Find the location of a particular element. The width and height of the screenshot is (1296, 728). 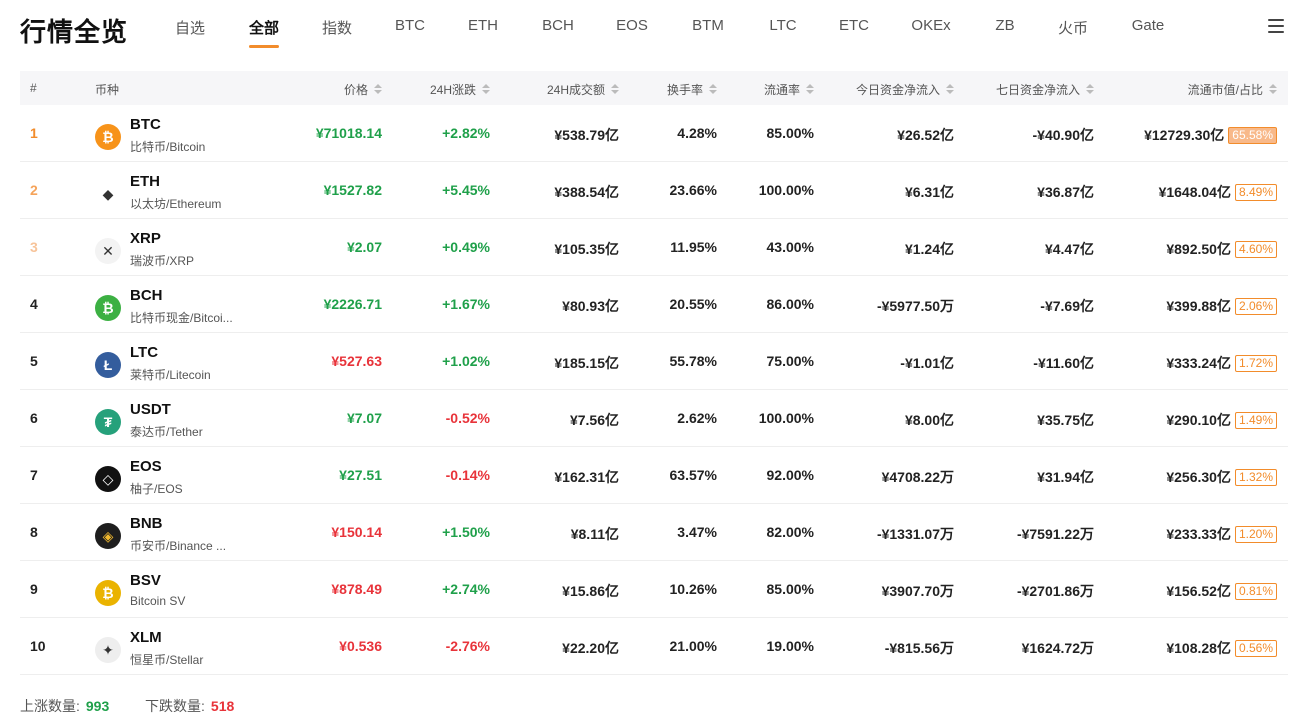

coin-symbol: BNB is located at coordinates (146, 523).